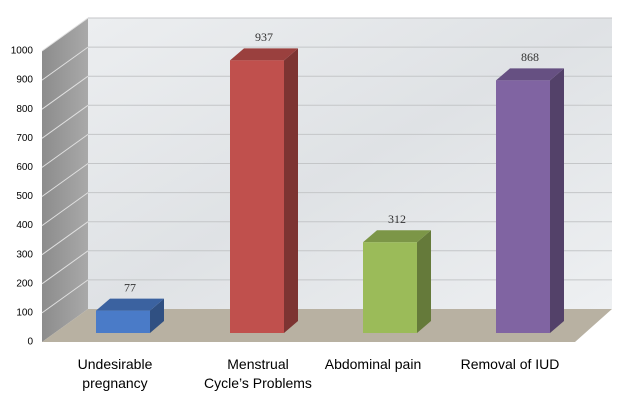  What do you see at coordinates (30, 342) in the screenshot?
I see `y-tick-label: 0` at bounding box center [30, 342].